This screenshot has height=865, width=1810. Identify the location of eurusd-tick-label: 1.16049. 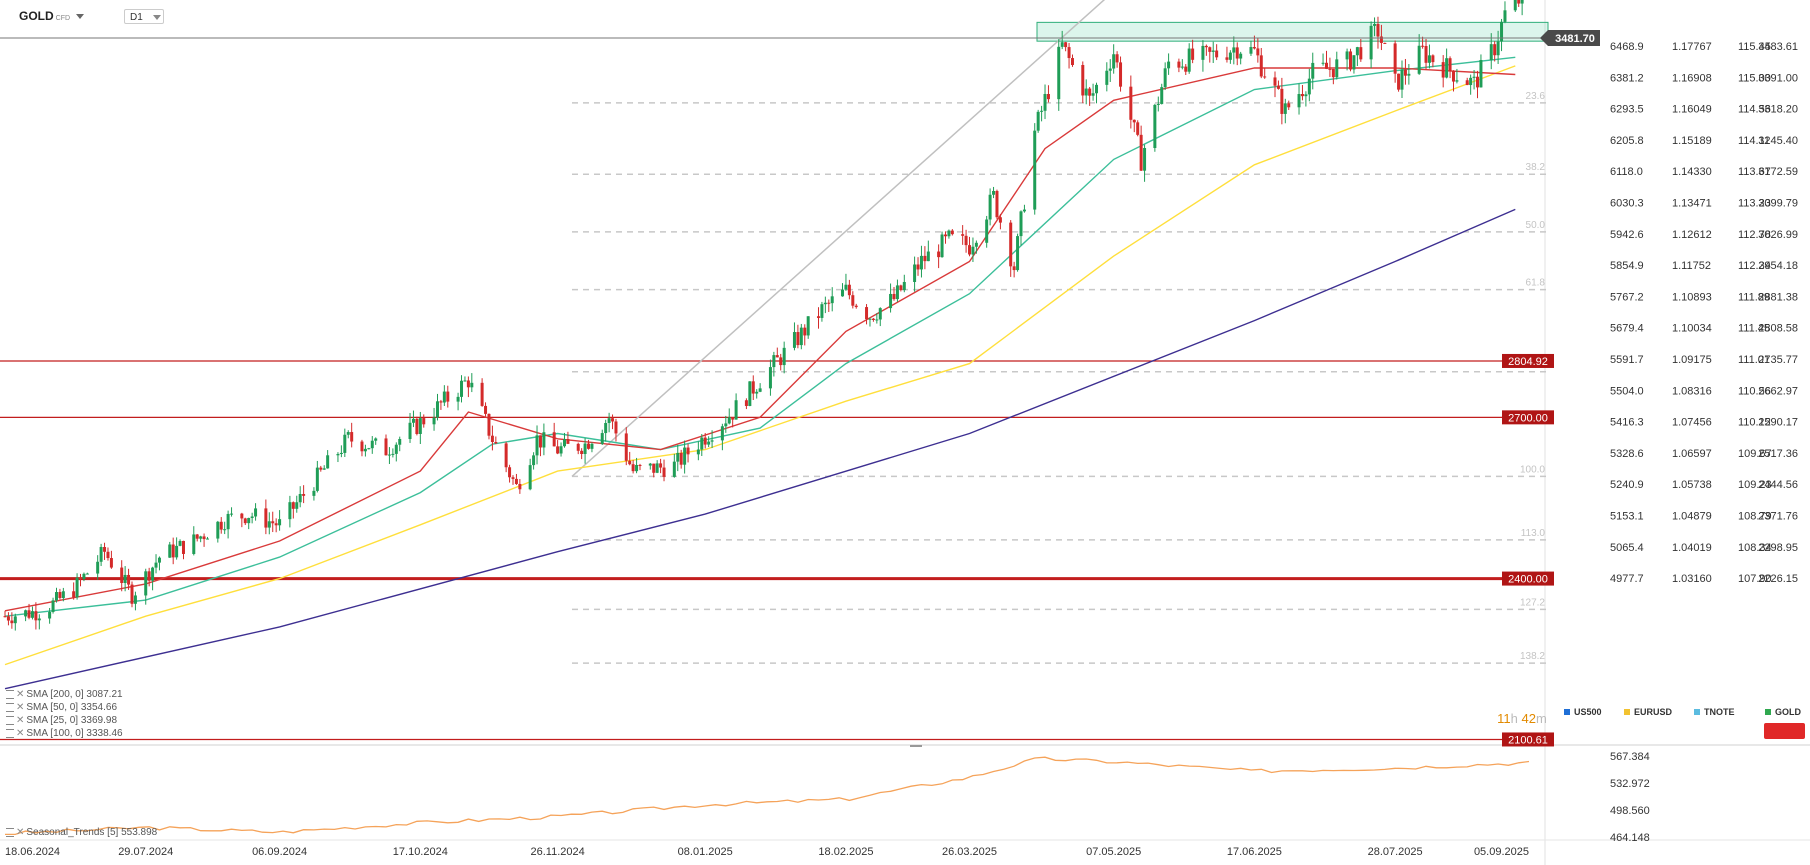
(1692, 110).